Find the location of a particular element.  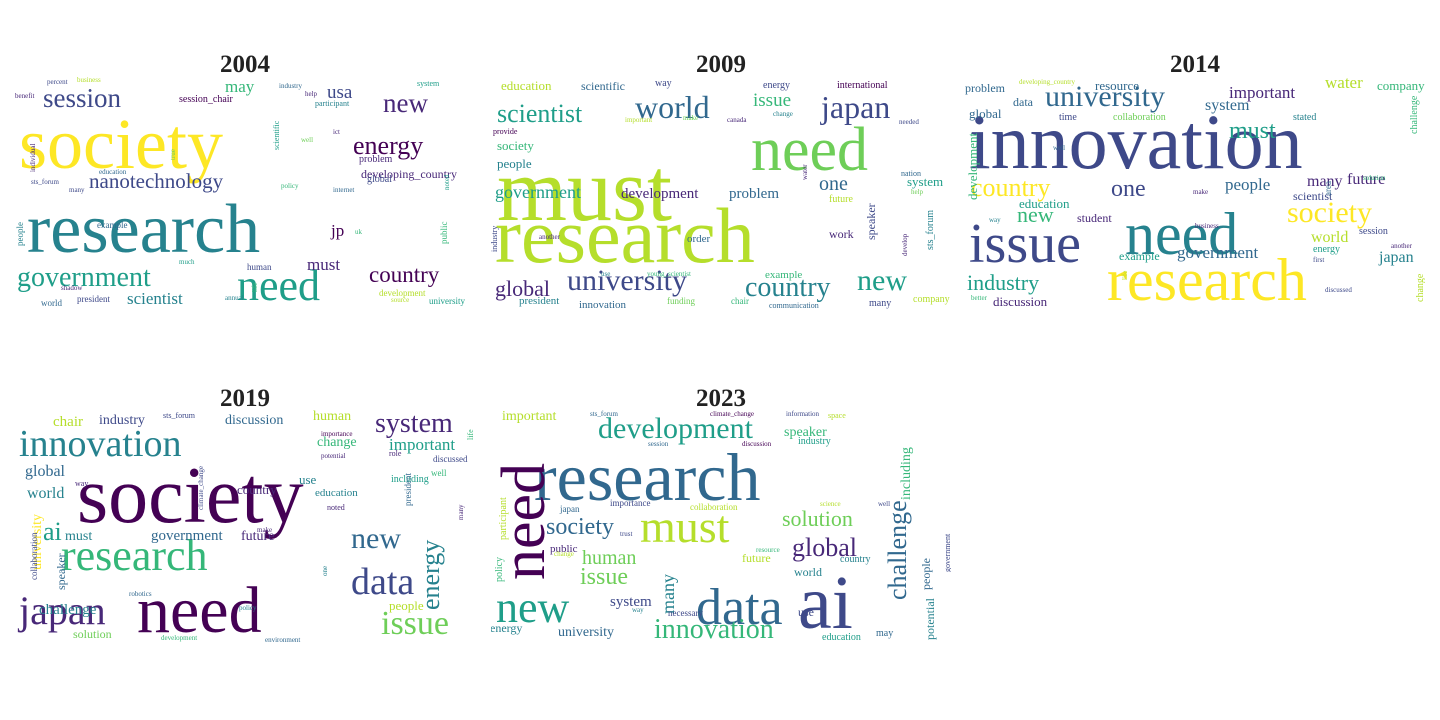

word-human: human is located at coordinates (332, 416).